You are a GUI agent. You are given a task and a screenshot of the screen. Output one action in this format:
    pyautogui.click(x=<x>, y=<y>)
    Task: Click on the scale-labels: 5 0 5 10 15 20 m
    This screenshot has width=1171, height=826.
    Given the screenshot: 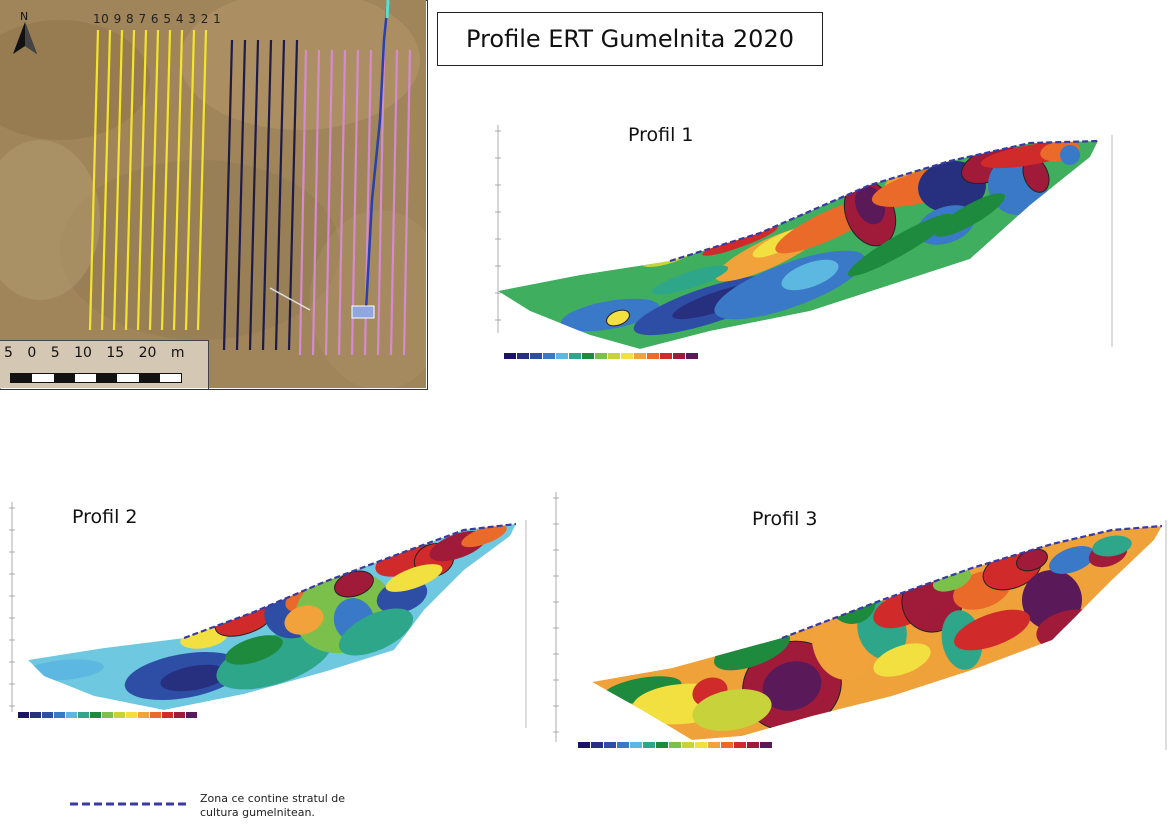 What is the action you would take?
    pyautogui.click(x=94, y=353)
    